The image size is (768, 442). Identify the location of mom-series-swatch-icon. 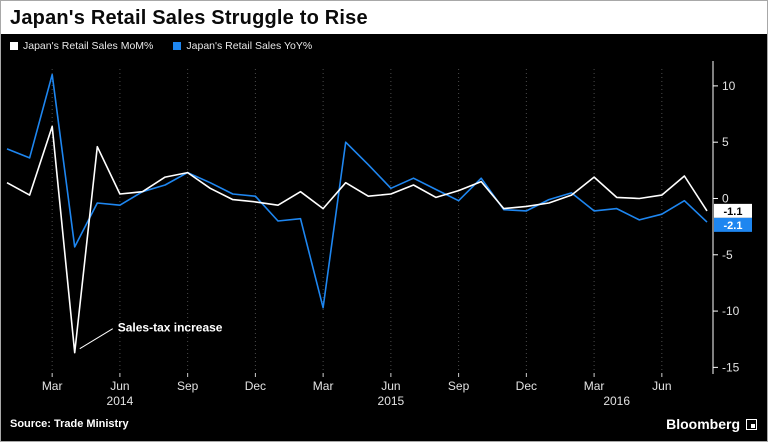
(14, 46).